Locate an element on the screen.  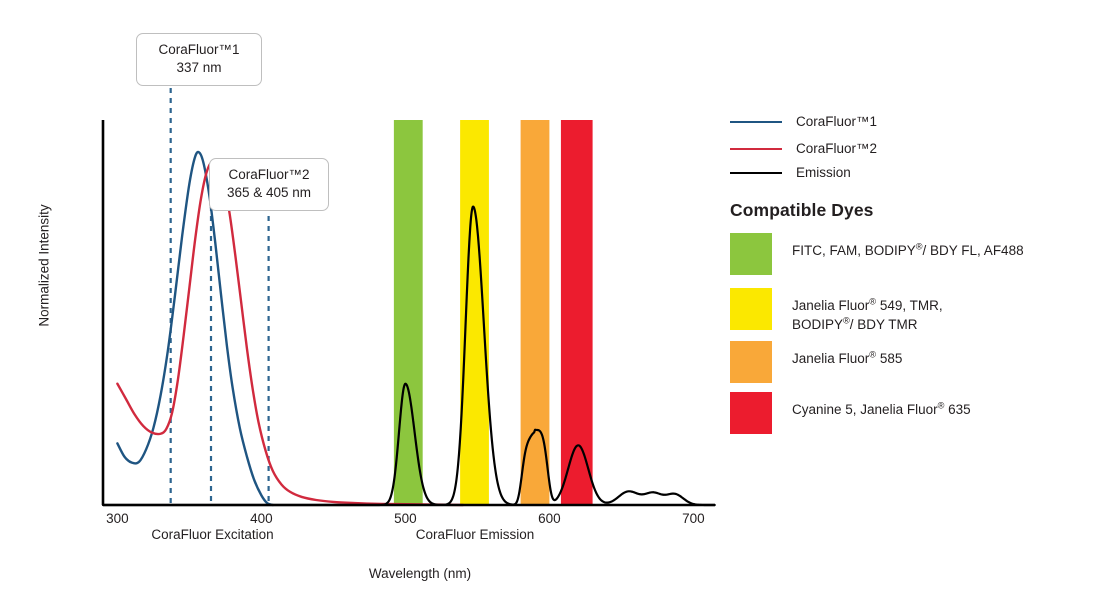
dye-label-4: Cyanine 5, Janelia Fluor® 635 is located at coordinates (881, 408).